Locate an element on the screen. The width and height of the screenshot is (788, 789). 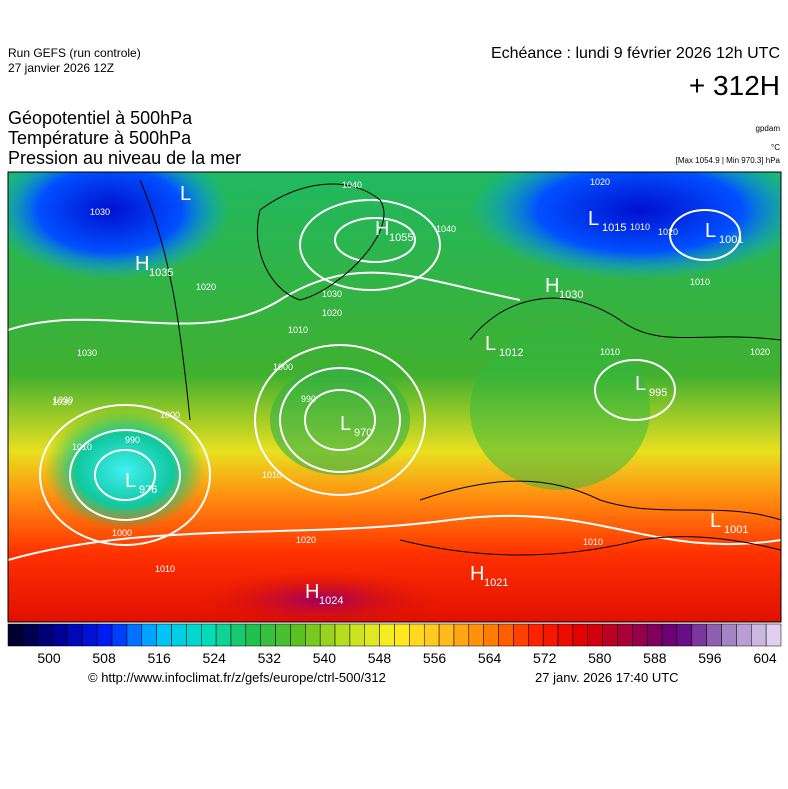
colorbar-tick-label: 572 is located at coordinates (545, 658).